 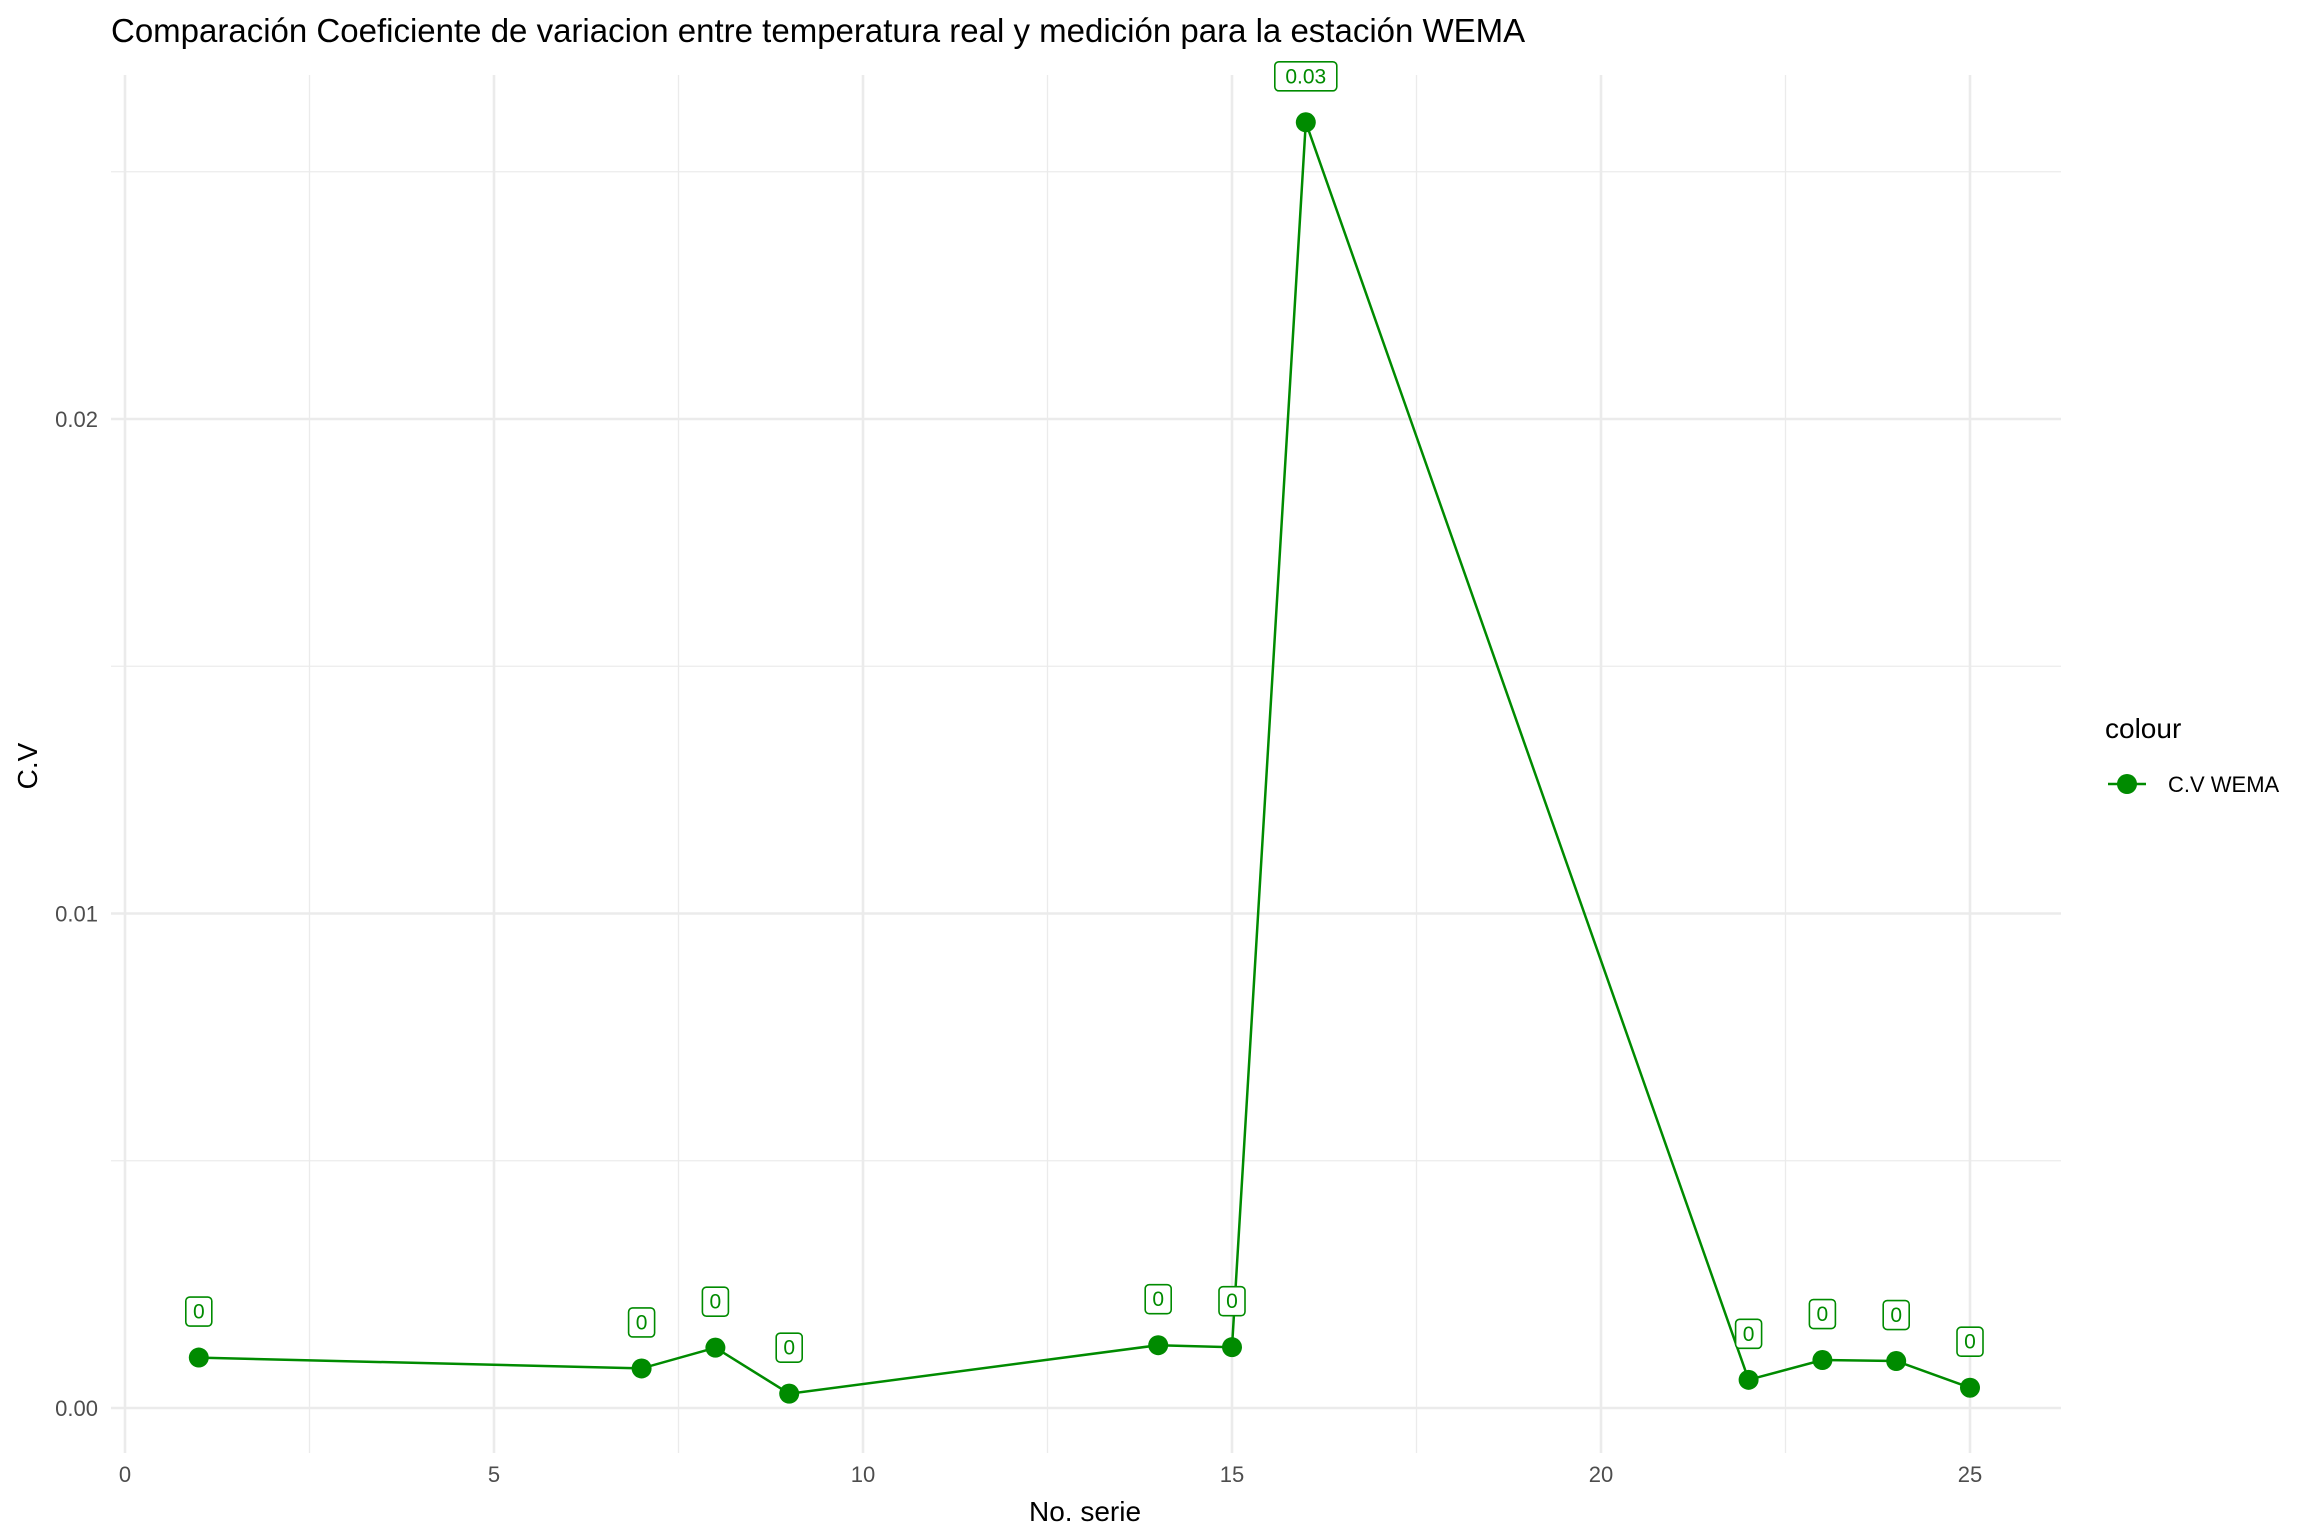 I want to click on data-label-text: 0.03, so click(x=1305, y=76).